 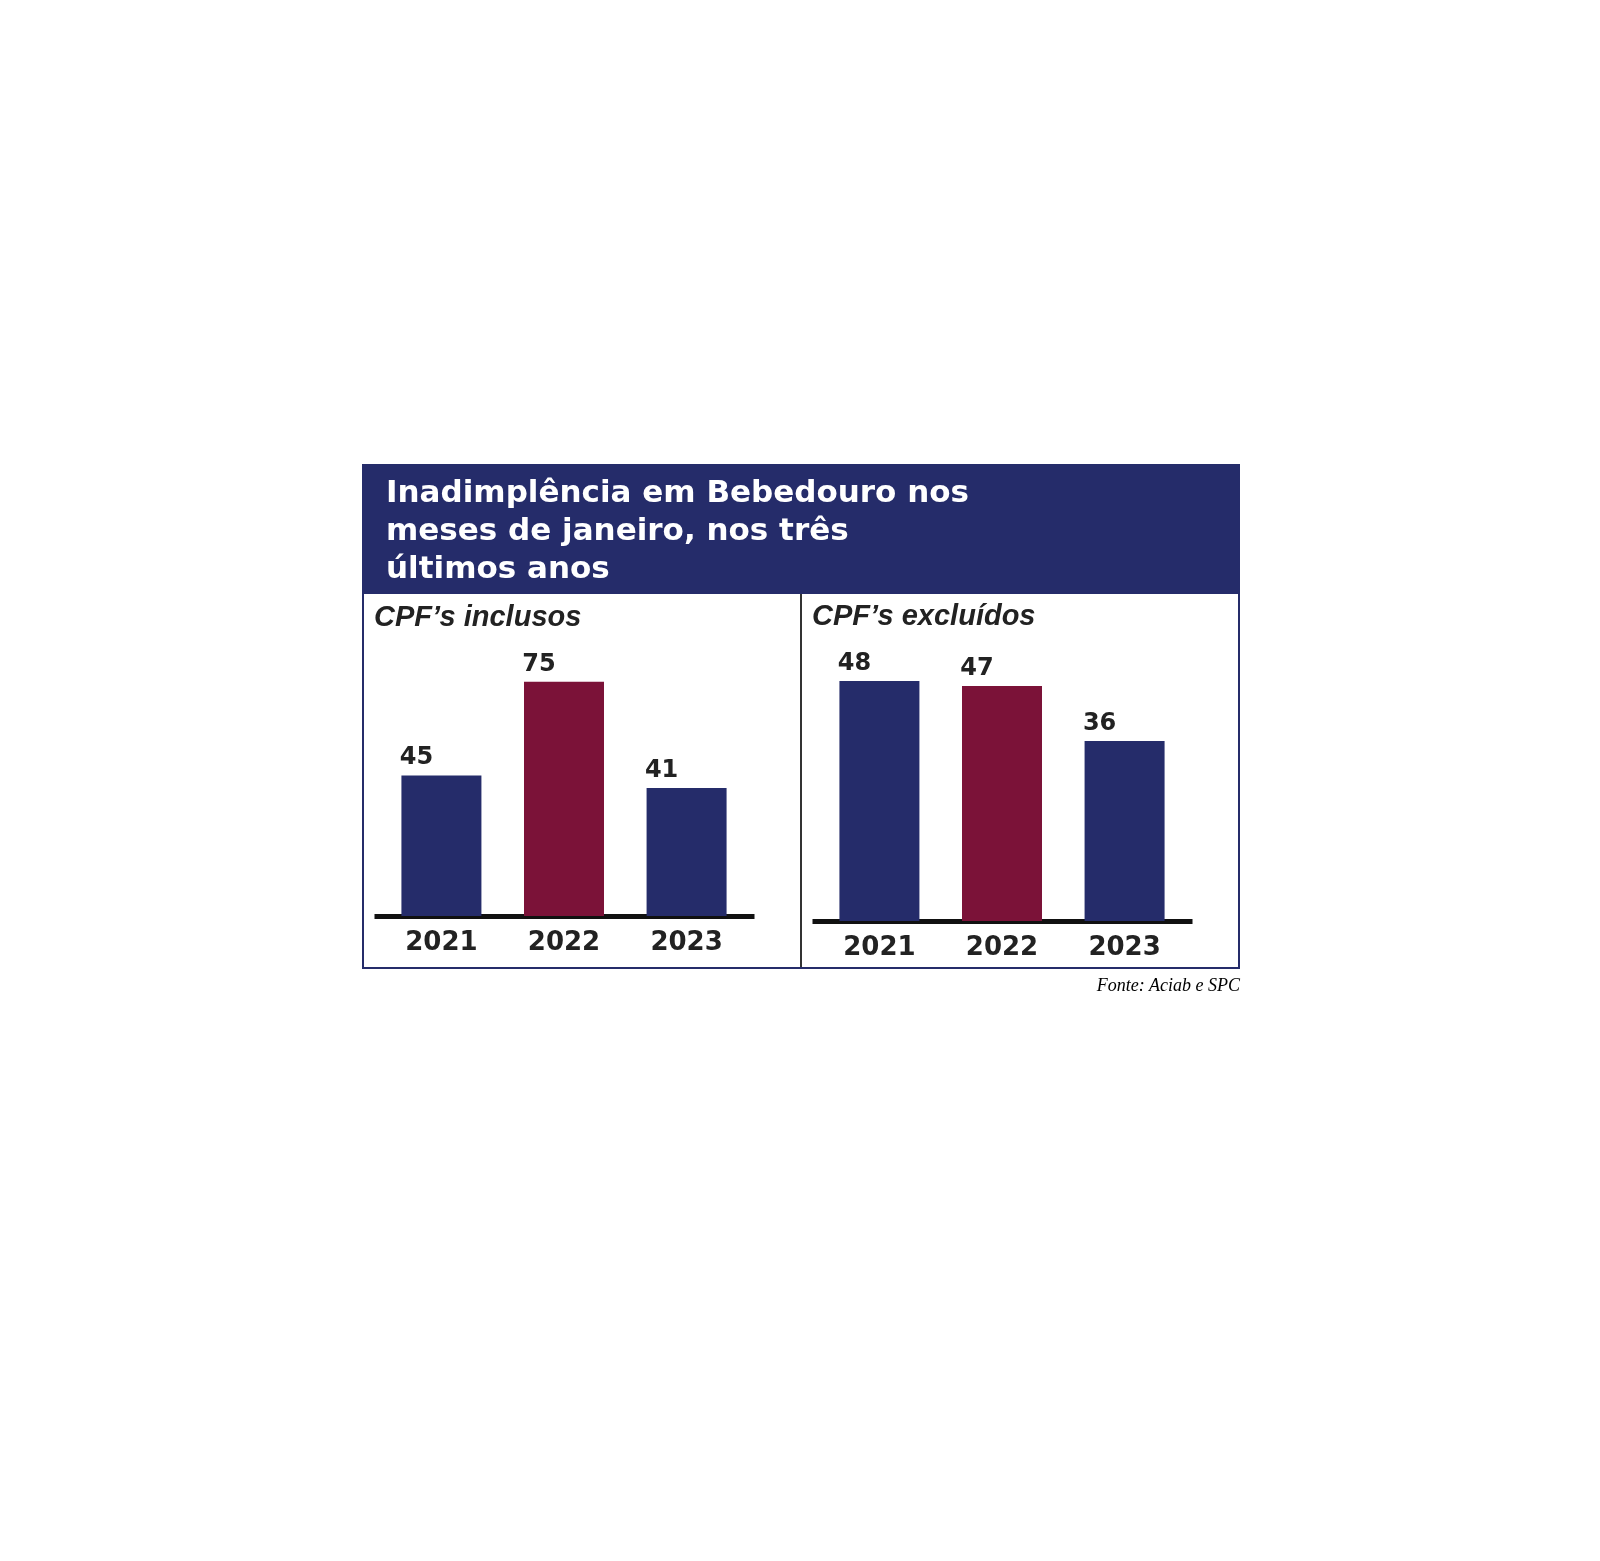 I want to click on chart-subtitle: CPF’s inclusos, so click(x=478, y=615).